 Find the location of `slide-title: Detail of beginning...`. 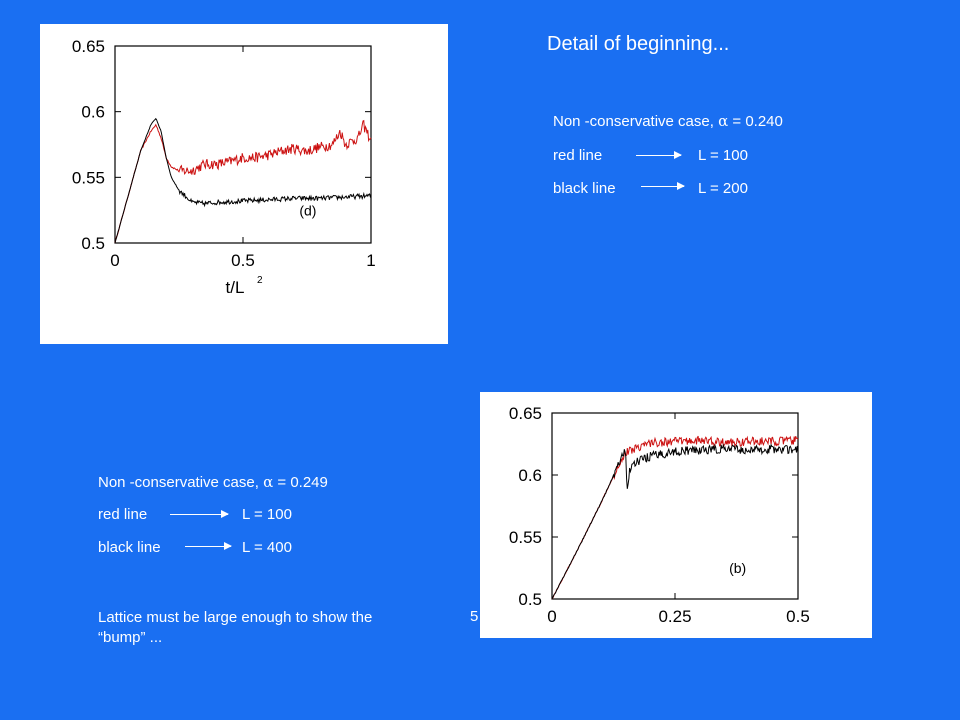

slide-title: Detail of beginning... is located at coordinates (638, 44).